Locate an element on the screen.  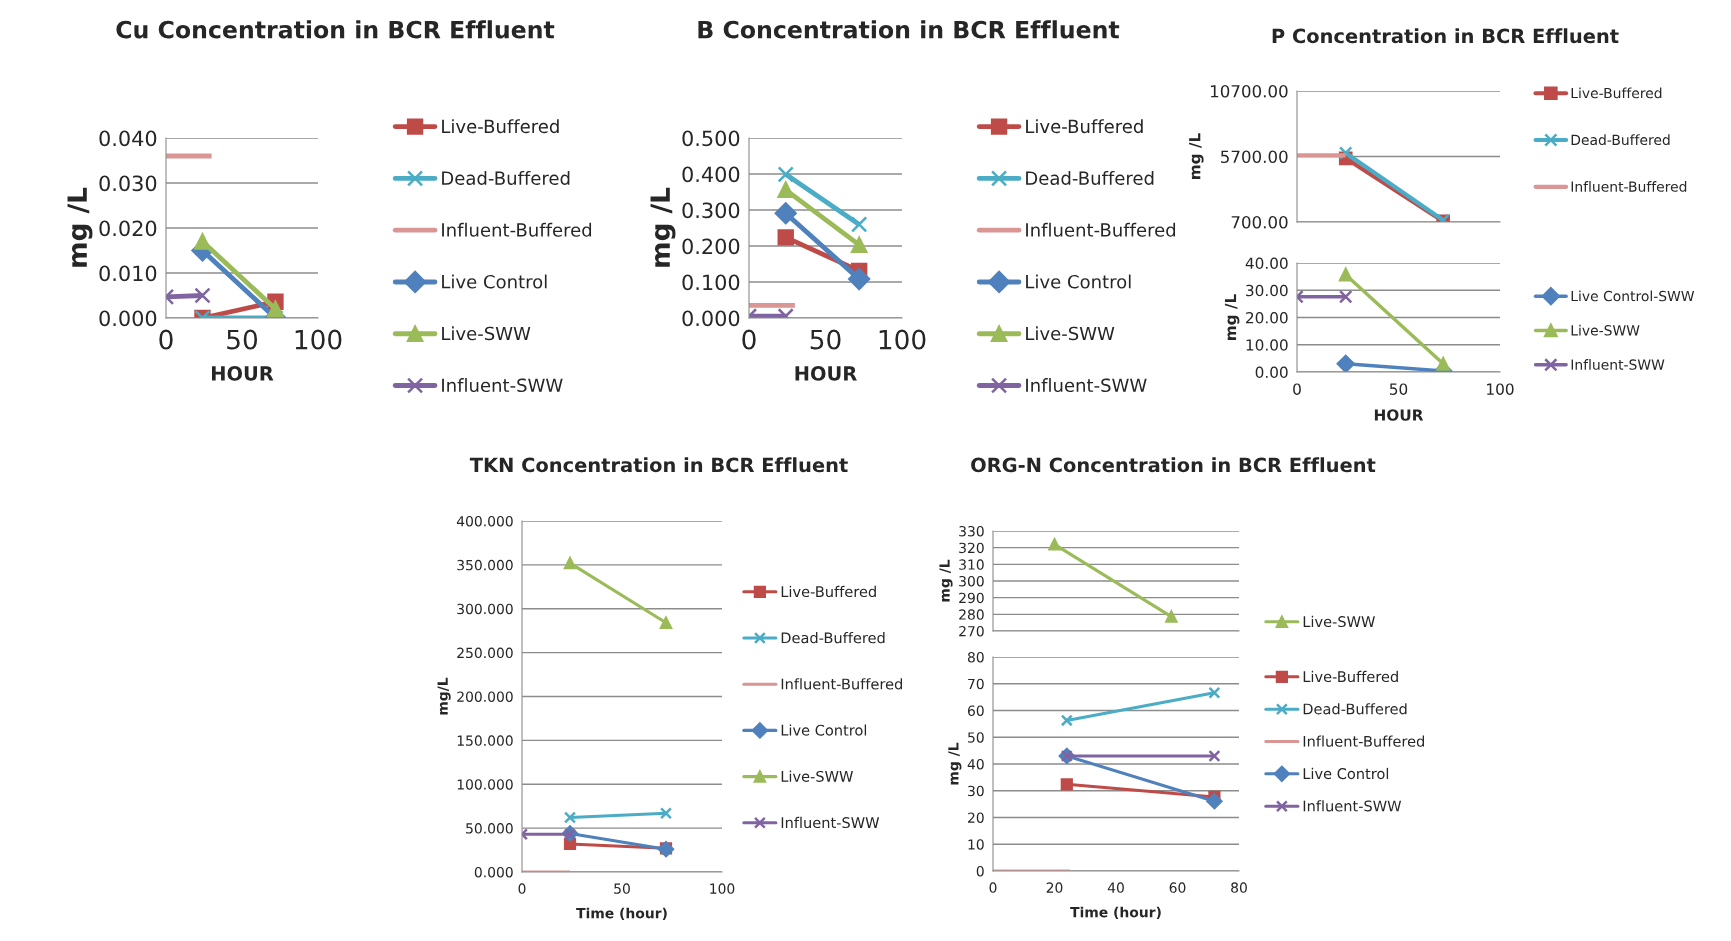
y-tick-label: 5700.00 is located at coordinates (1254, 157).